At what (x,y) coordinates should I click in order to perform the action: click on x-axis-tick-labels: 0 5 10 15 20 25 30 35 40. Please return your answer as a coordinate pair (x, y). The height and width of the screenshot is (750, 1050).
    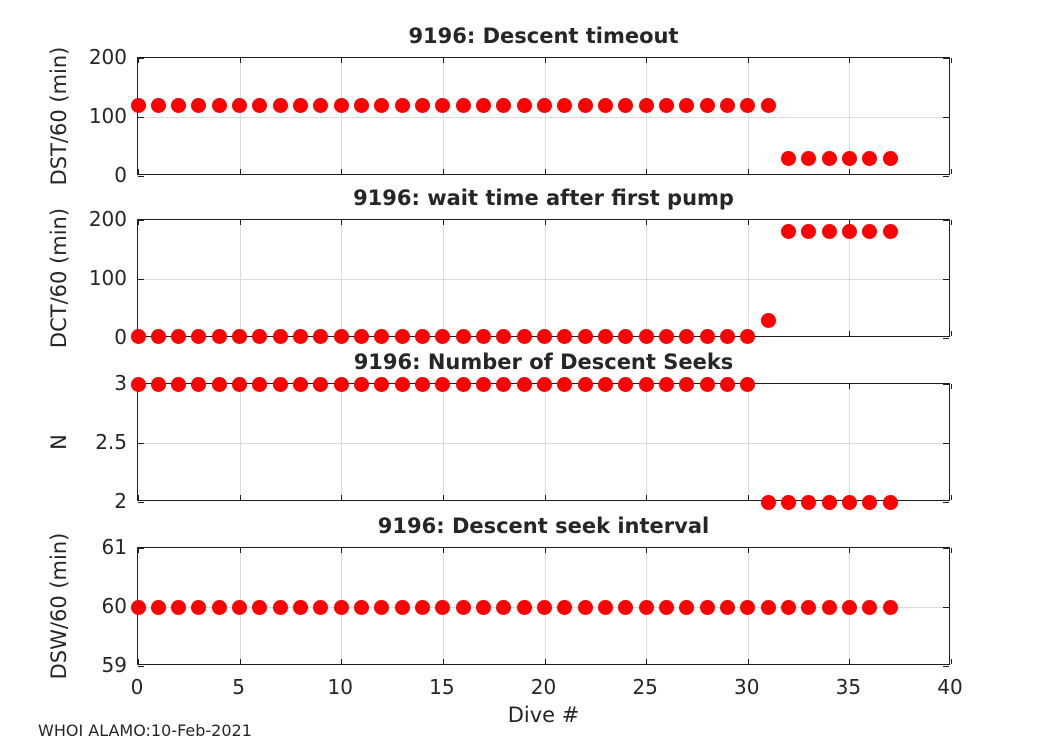
    Looking at the image, I should click on (547, 688).